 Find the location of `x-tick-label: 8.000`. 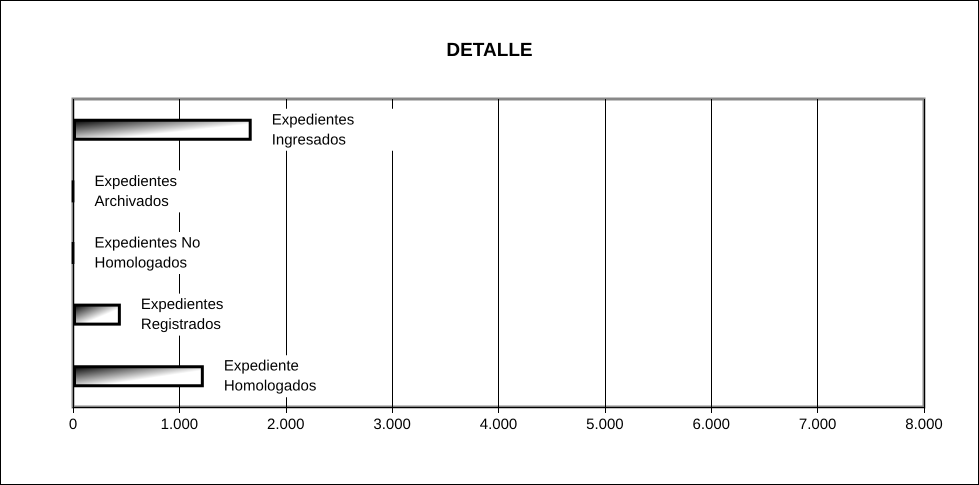

x-tick-label: 8.000 is located at coordinates (924, 424).